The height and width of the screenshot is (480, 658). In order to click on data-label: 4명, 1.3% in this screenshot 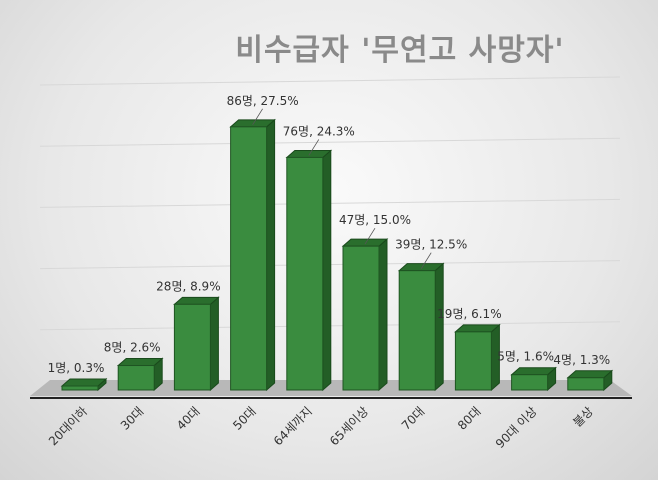, I will do `click(581, 360)`.